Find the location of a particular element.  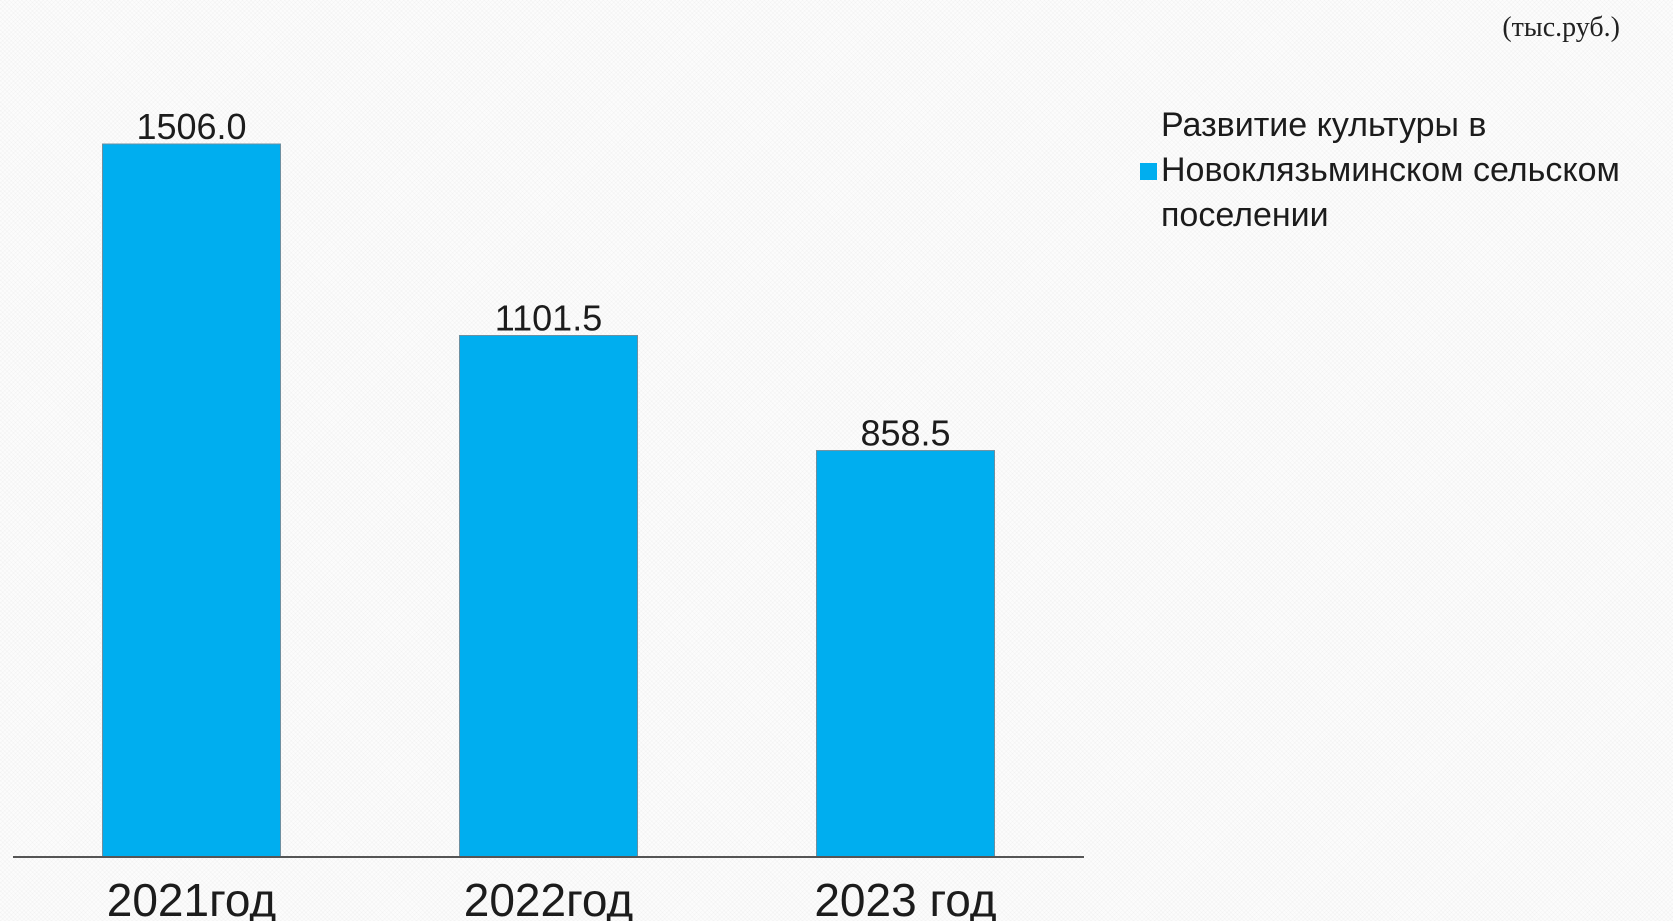

x-tick-label-1: 2021год is located at coordinates (192, 897).